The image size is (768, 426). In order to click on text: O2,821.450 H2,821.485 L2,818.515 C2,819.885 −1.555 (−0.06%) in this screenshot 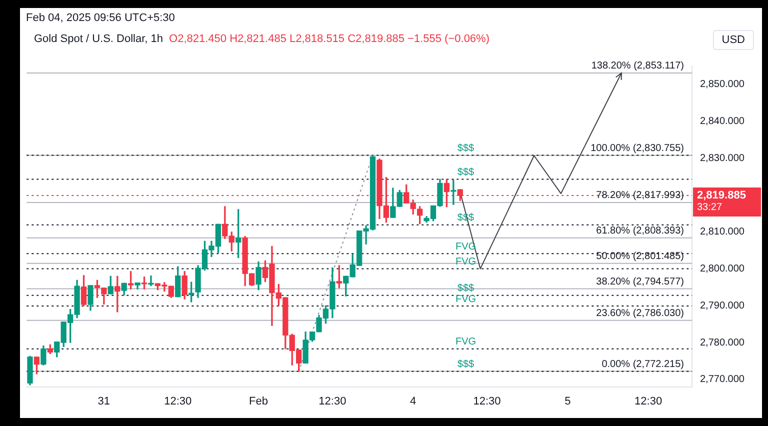, I will do `click(329, 39)`.